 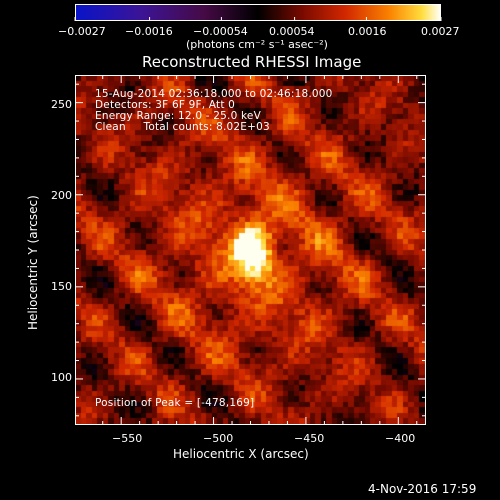 I want to click on colorbar-tick-label: −0.00054, so click(x=220, y=31).